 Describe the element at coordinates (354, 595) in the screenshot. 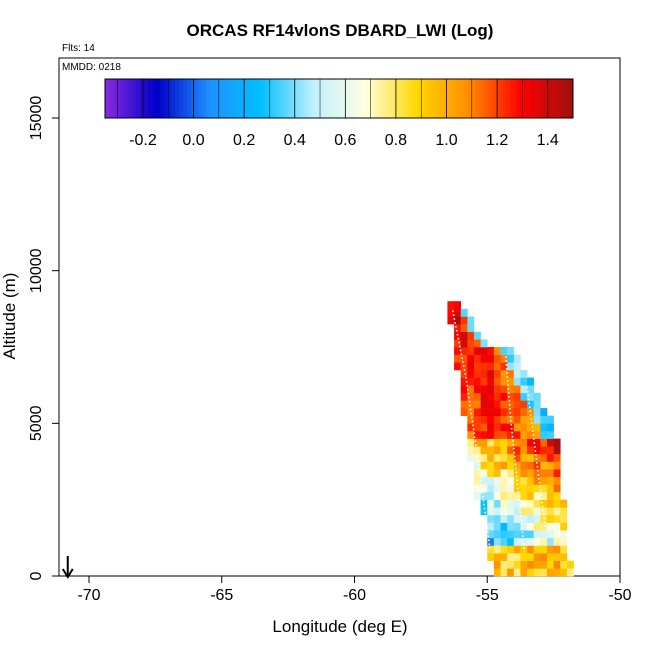

I see `x-tick-label: -60` at that location.